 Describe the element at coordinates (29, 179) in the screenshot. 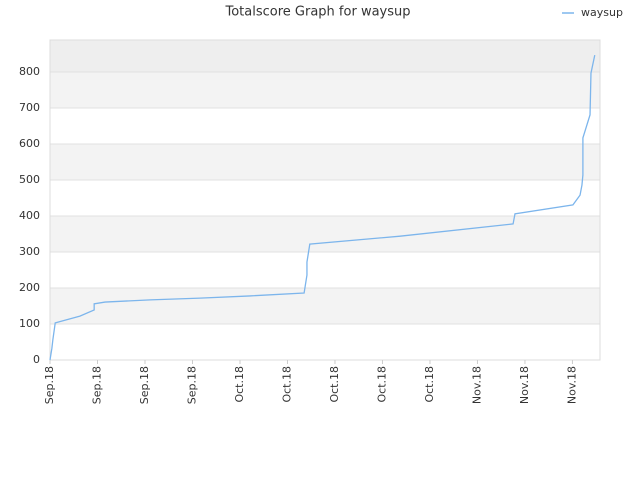

I see `y-tick-label: 500` at that location.